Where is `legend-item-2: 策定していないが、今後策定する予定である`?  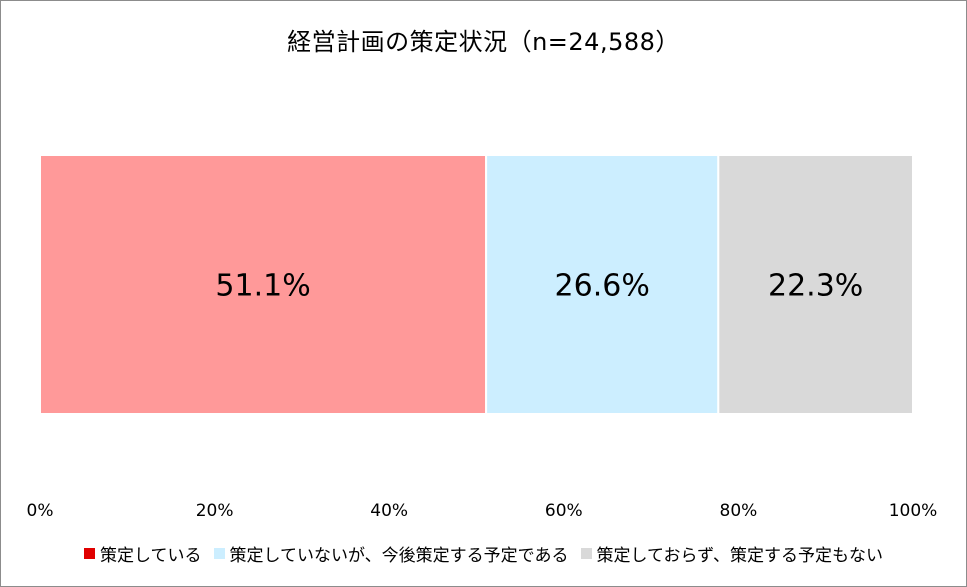
legend-item-2: 策定していないが、今後策定する予定である is located at coordinates (391, 553).